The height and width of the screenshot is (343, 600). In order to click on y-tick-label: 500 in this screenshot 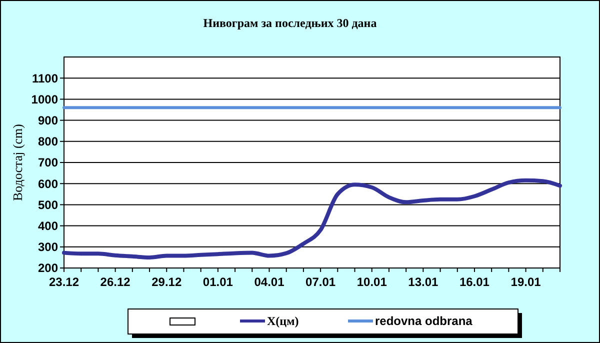, I will do `click(48, 205)`.